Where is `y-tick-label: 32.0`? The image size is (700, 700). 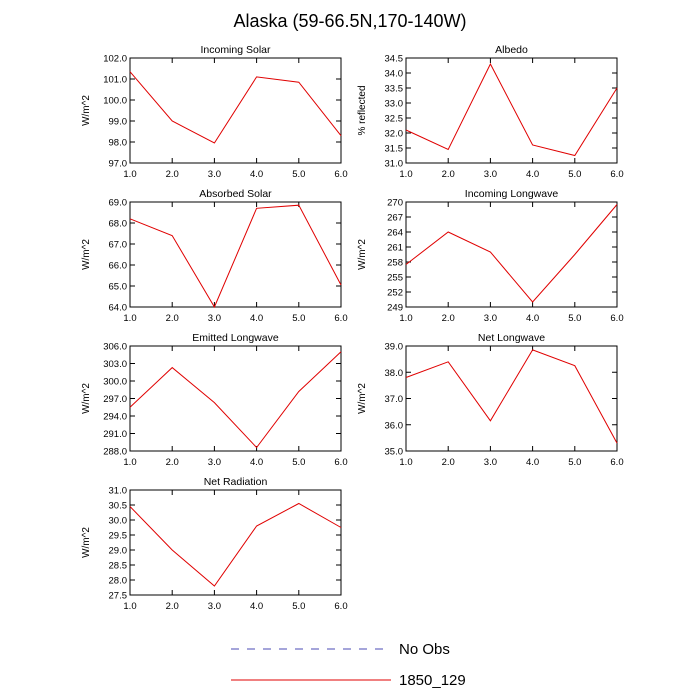 y-tick-label: 32.0 is located at coordinates (394, 134).